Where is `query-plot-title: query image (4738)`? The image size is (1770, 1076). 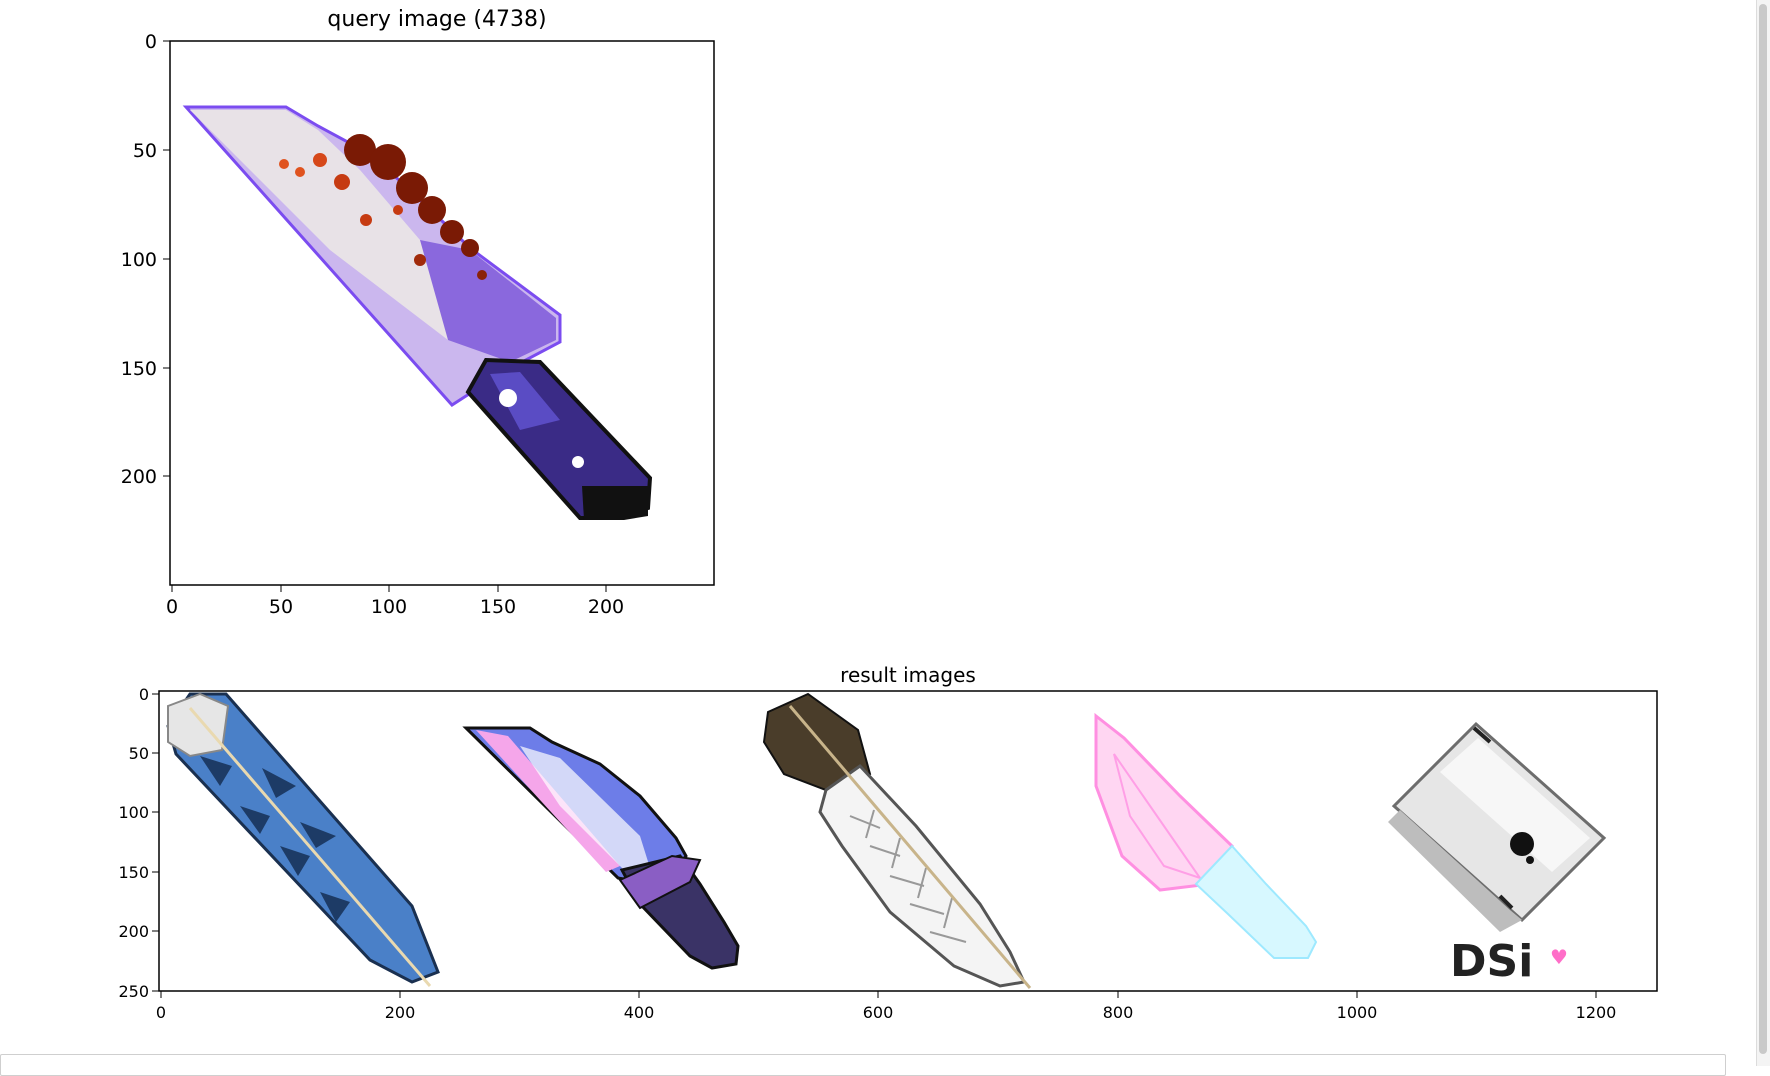
query-plot-title: query image (4738) is located at coordinates (436, 19).